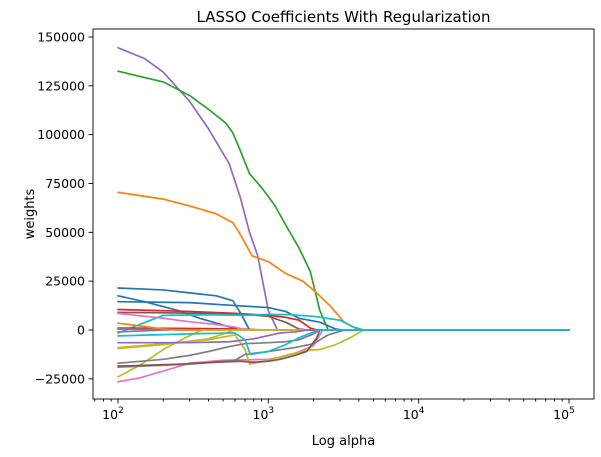 The image size is (601, 457). I want to click on y-tick-label: 100000, so click(61, 134).